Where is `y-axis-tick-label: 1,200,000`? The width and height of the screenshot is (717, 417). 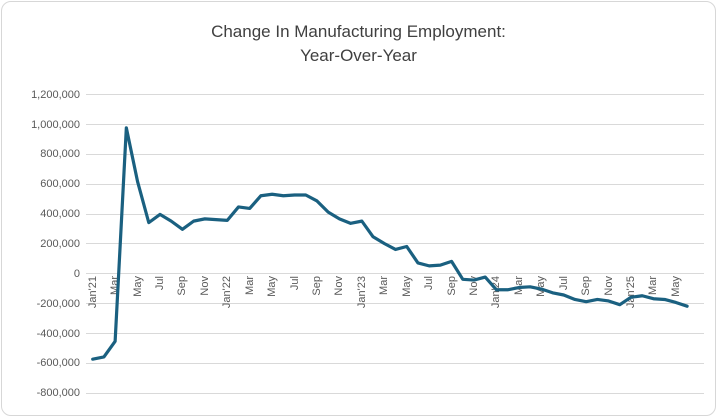
y-axis-tick-label: 1,200,000 is located at coordinates (55, 94).